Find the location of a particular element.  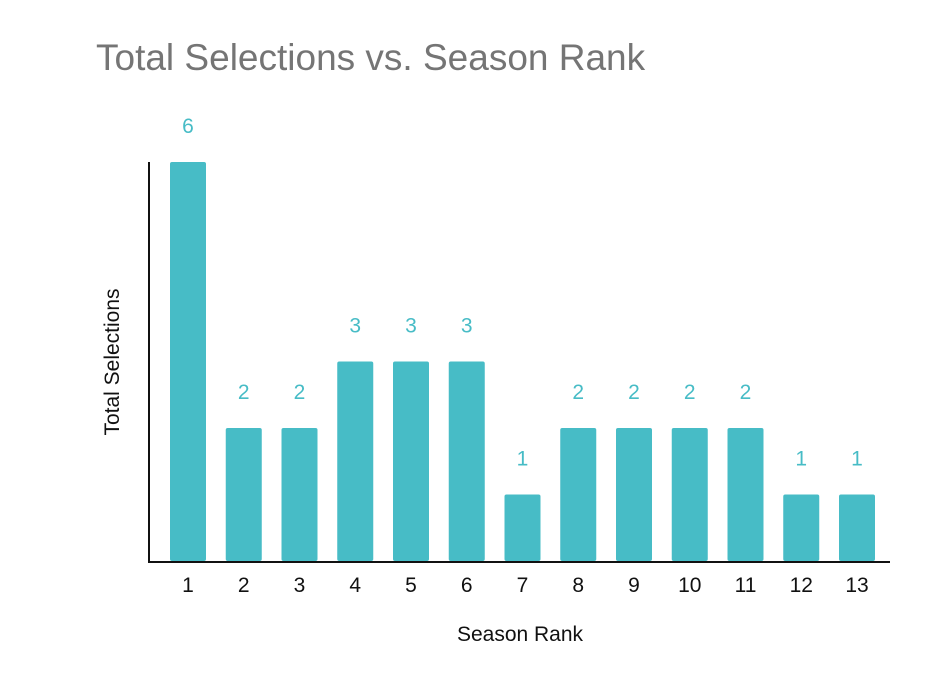

x-tick-label-11: 11 is located at coordinates (746, 585).